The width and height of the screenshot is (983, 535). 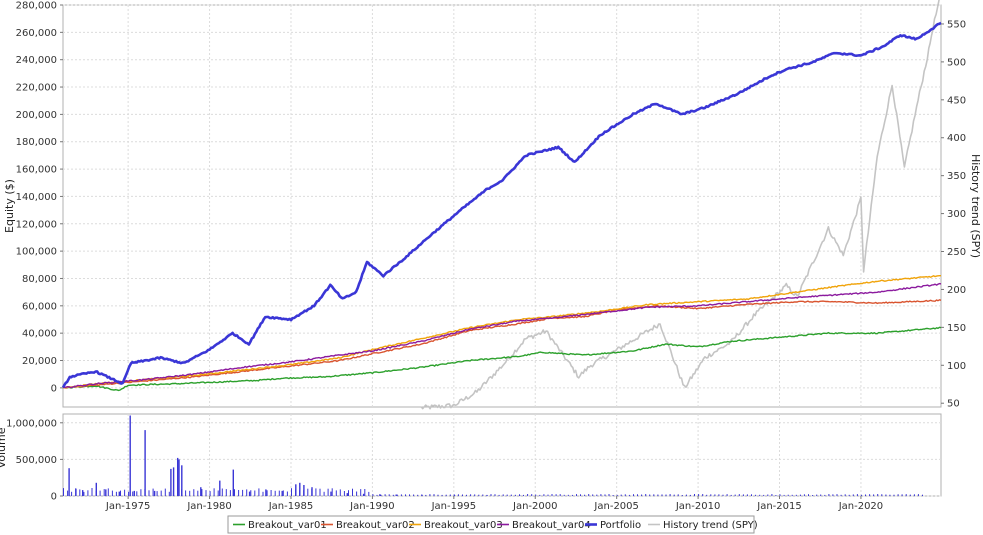 I want to click on y-tick-label: 20,000, so click(x=39, y=361).